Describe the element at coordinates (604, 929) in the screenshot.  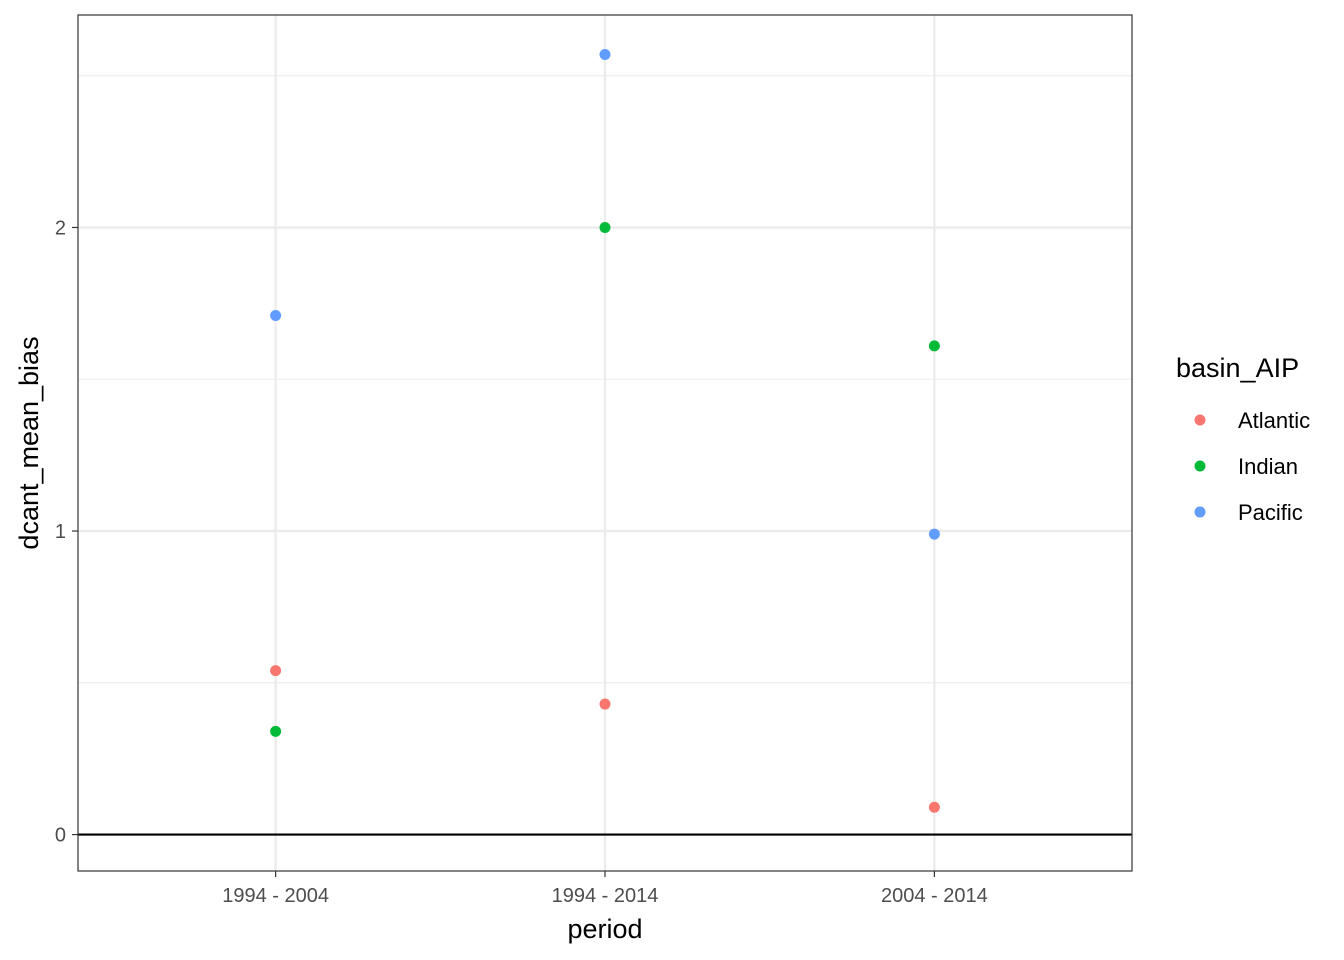
I see `x-axis-title: period` at that location.